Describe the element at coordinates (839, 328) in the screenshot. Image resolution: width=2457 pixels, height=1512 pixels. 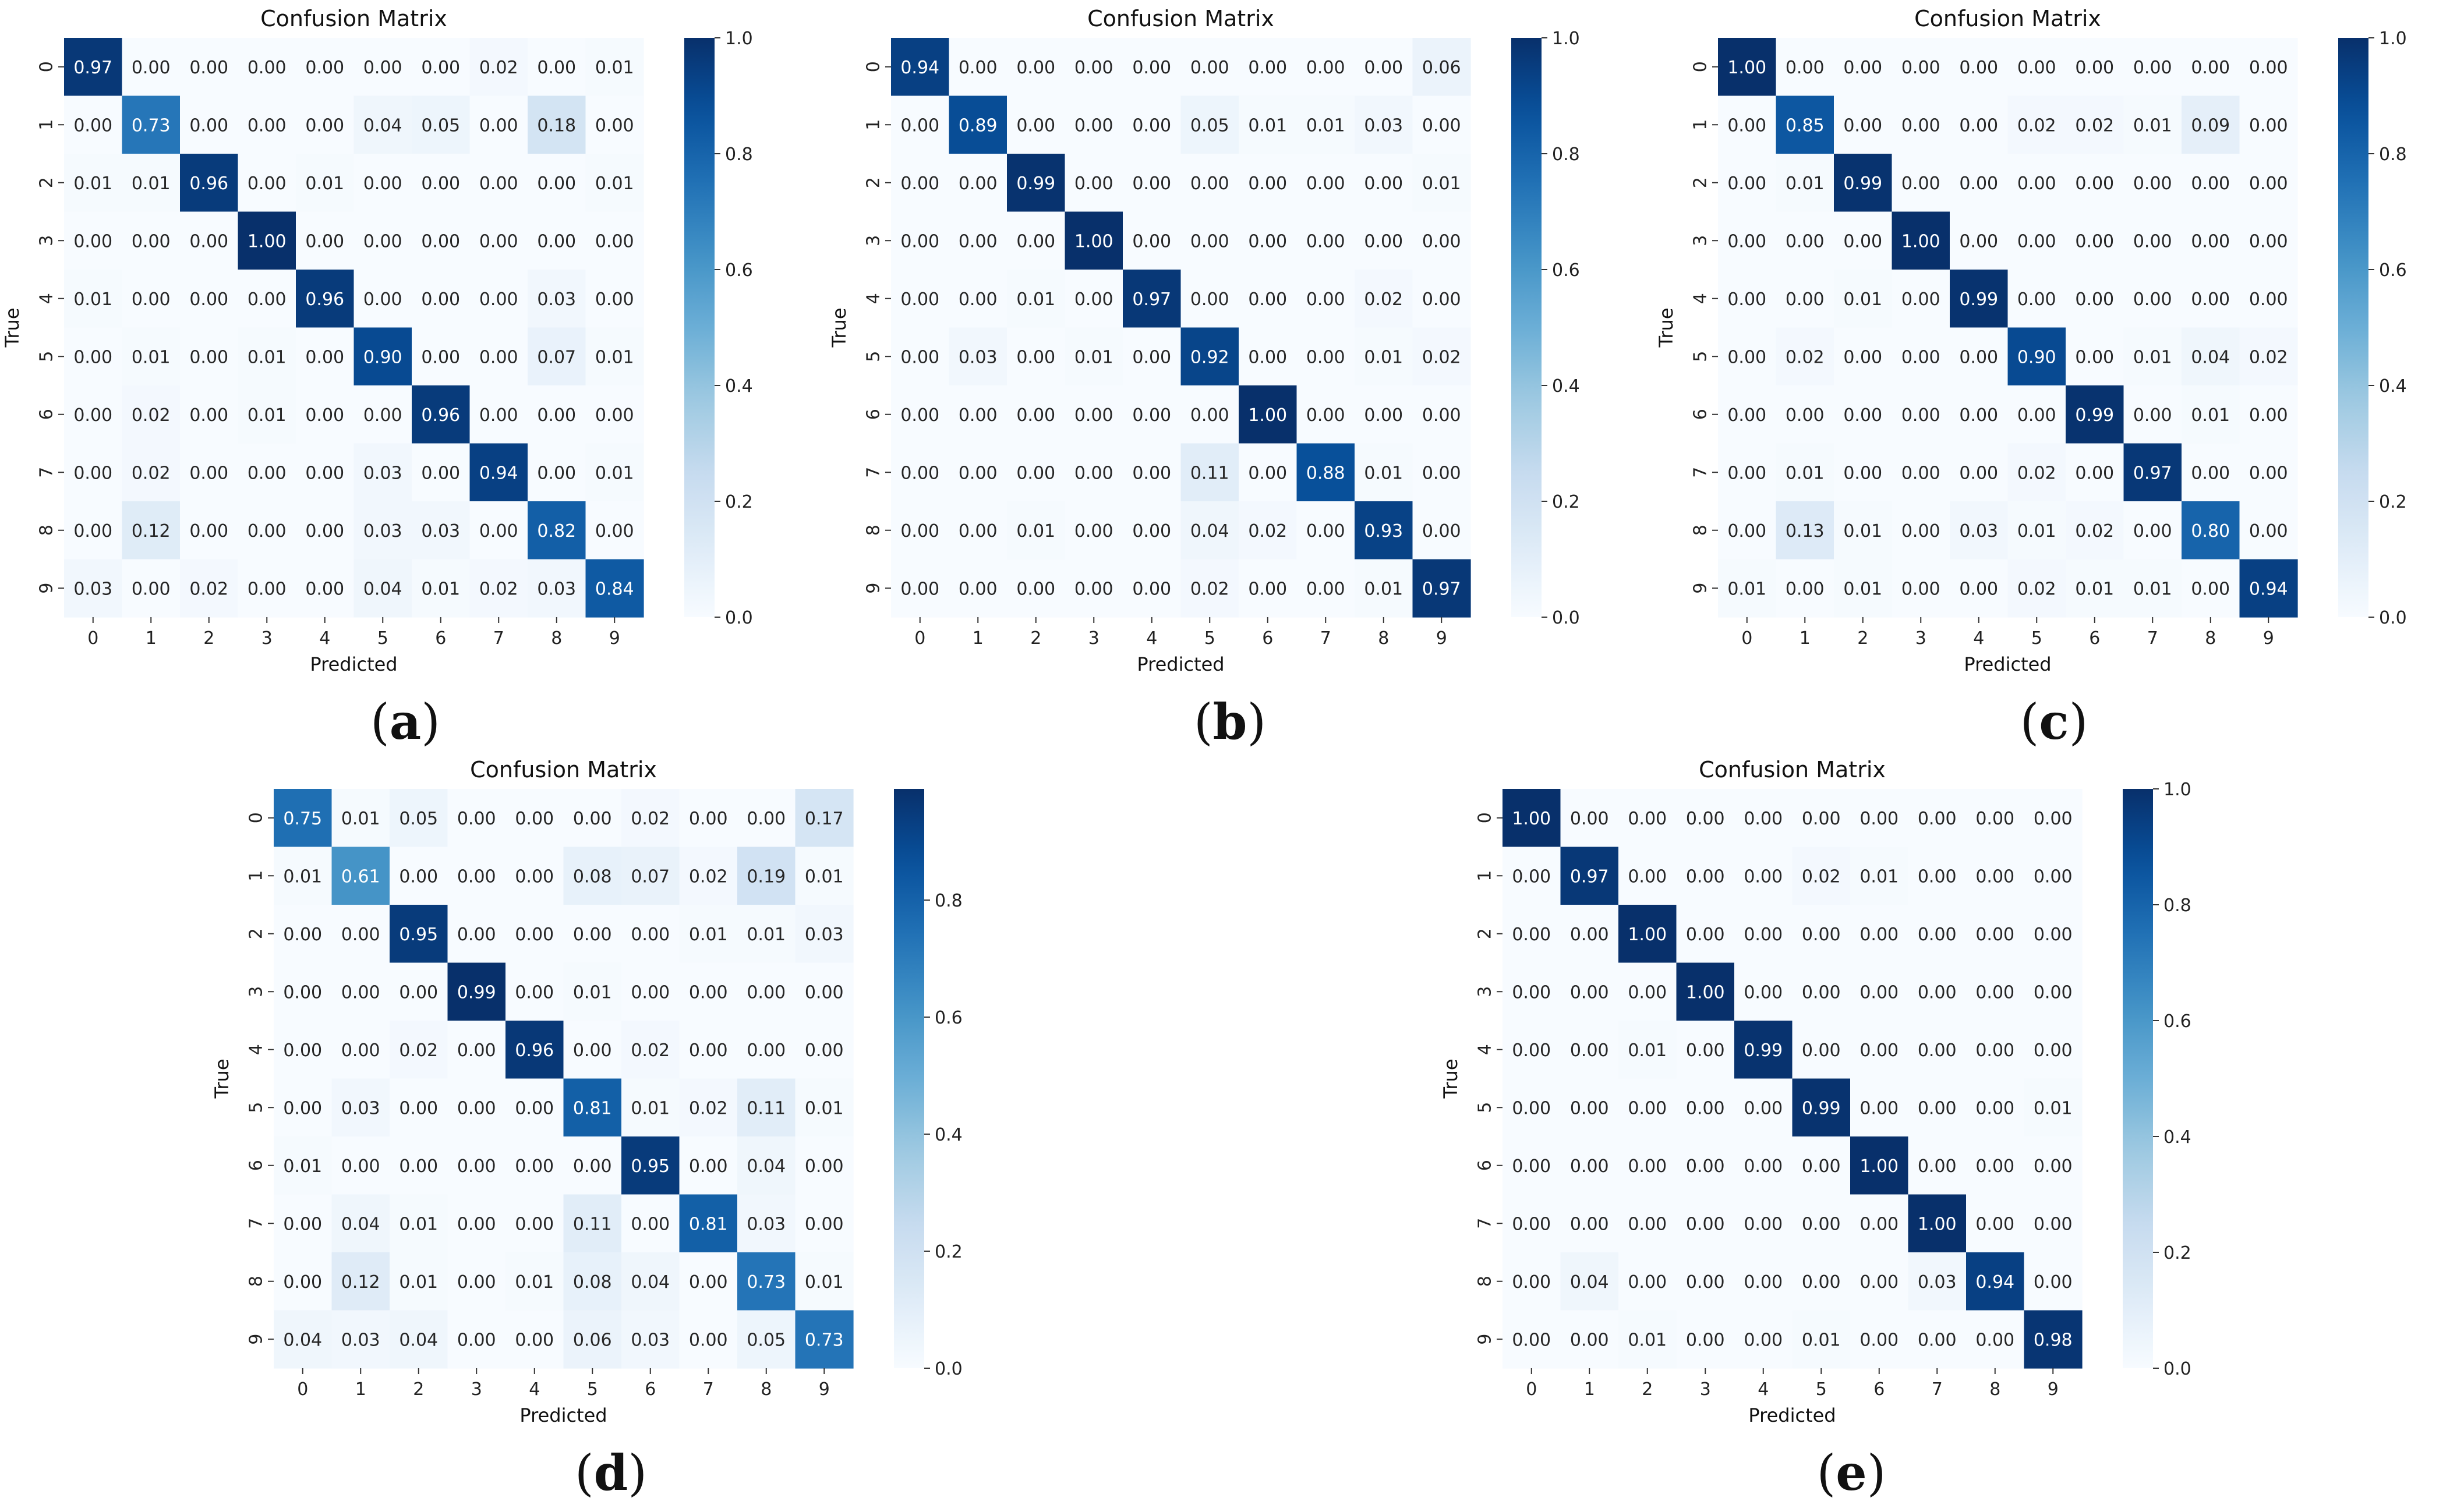
I see `y-axis-label: True` at that location.